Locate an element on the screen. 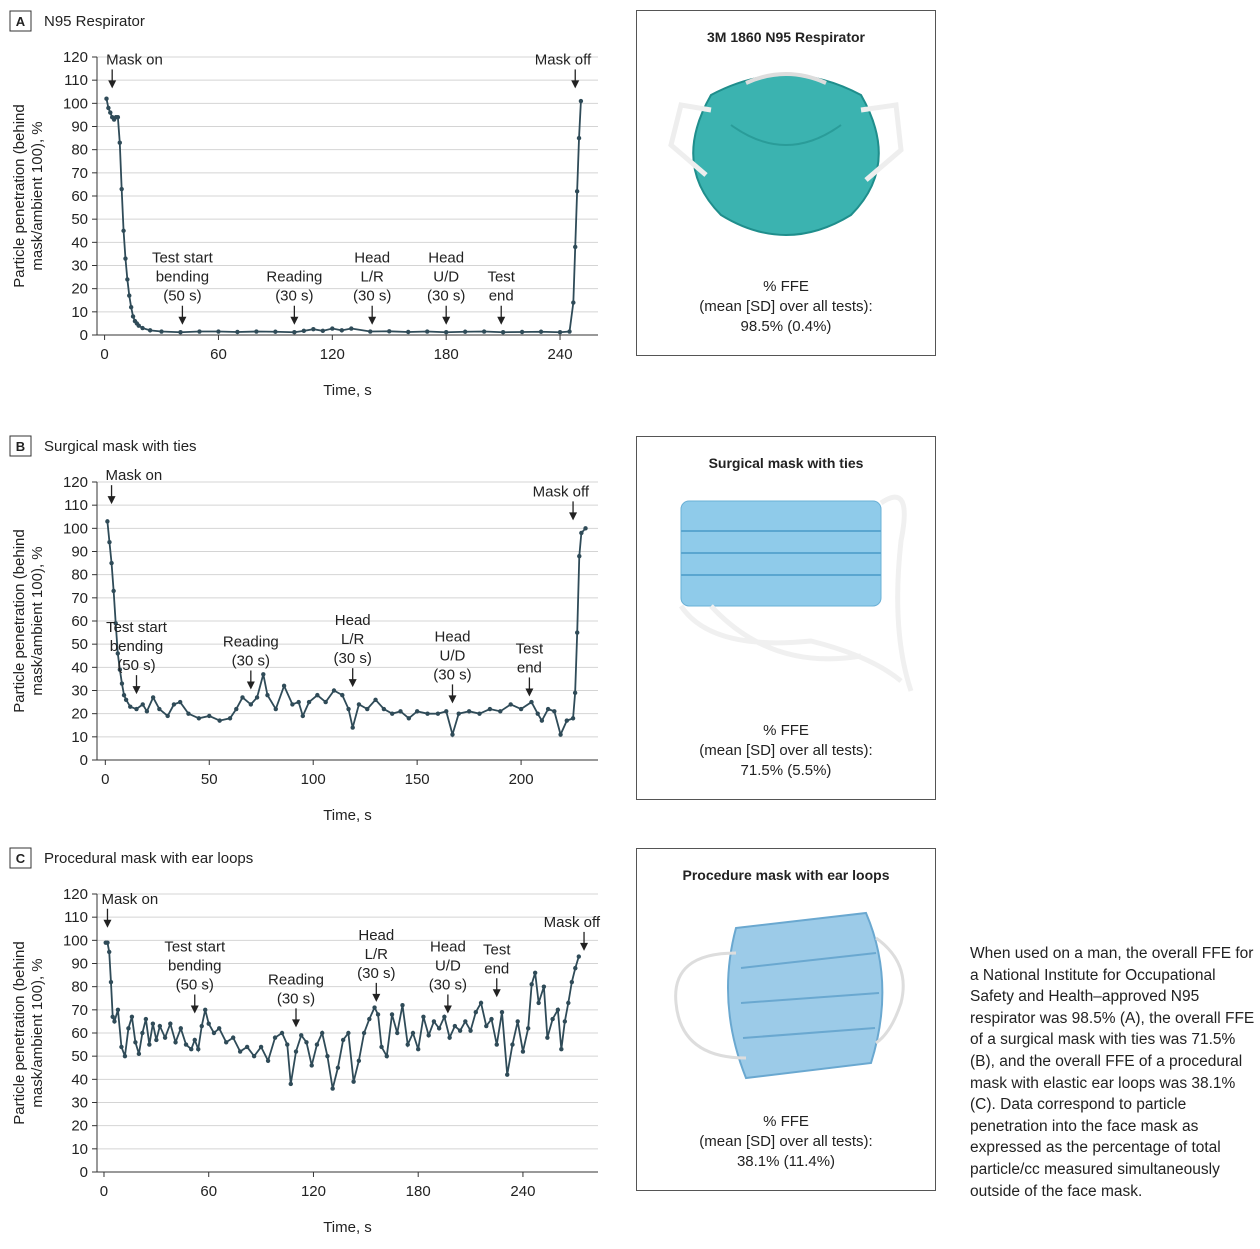 The width and height of the screenshot is (1260, 1249). panel-label: C is located at coordinates (21, 858).